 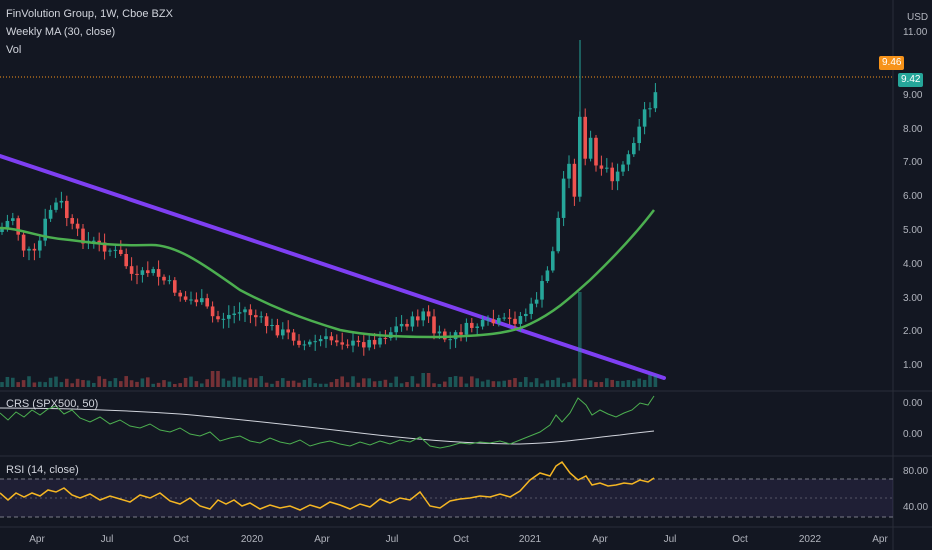 What do you see at coordinates (327, 485) in the screenshot?
I see `rsi-line` at bounding box center [327, 485].